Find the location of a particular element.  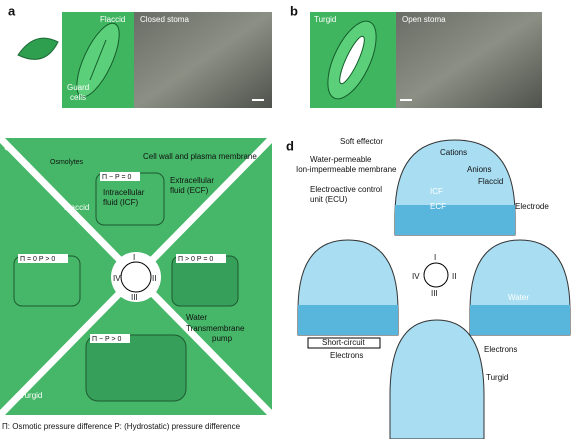

annotation: Cations is located at coordinates (453, 152).